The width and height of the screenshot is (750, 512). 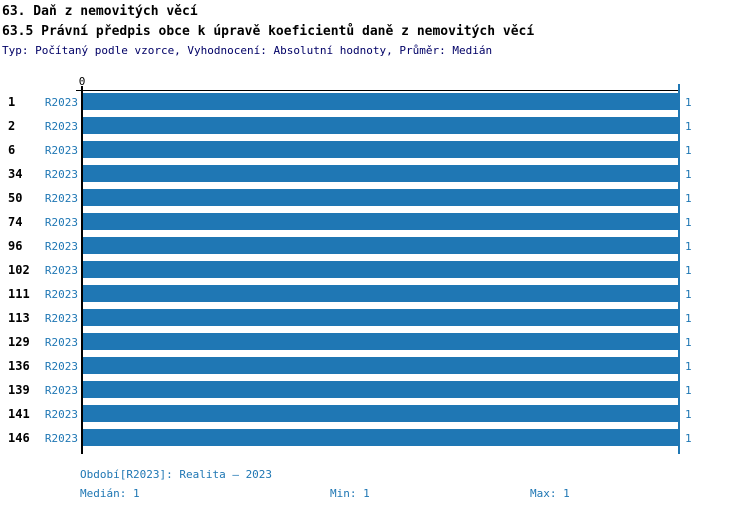 I want to click on chart-row: 2 R2023 1, so click(x=375, y=126).